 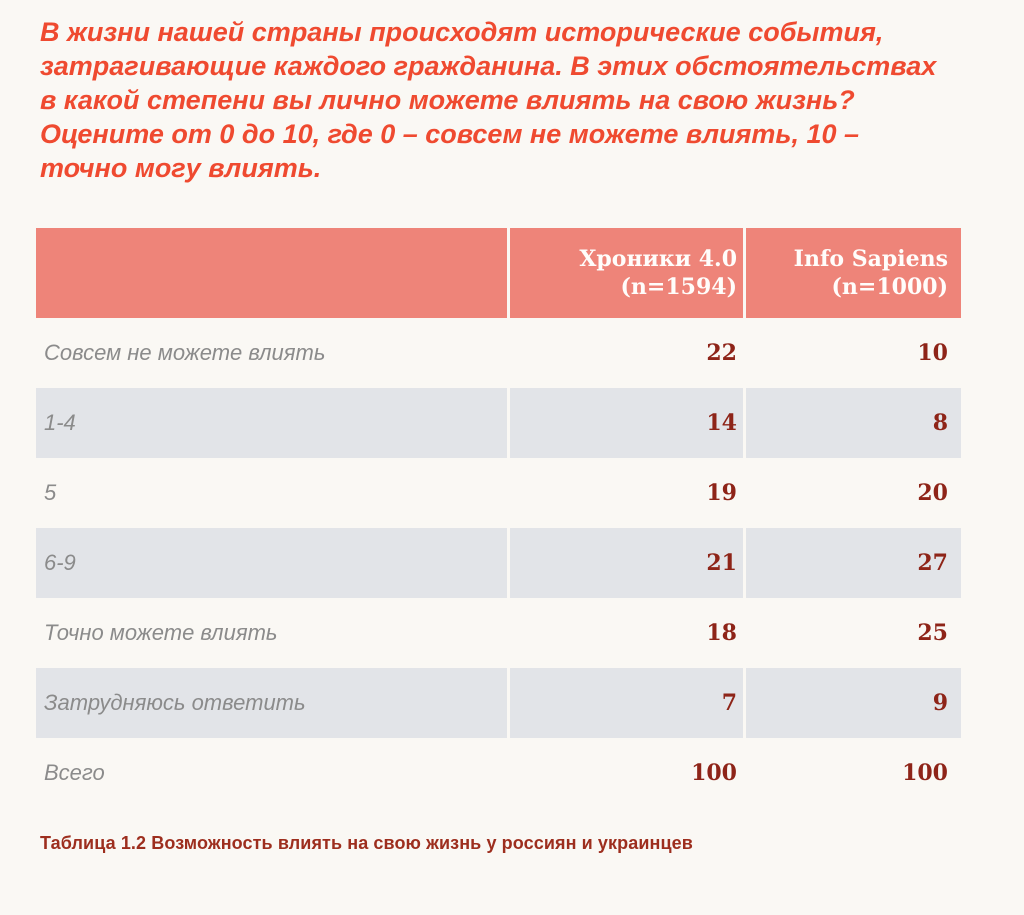 What do you see at coordinates (721, 423) in the screenshot?
I see `value-chronicles: 14` at bounding box center [721, 423].